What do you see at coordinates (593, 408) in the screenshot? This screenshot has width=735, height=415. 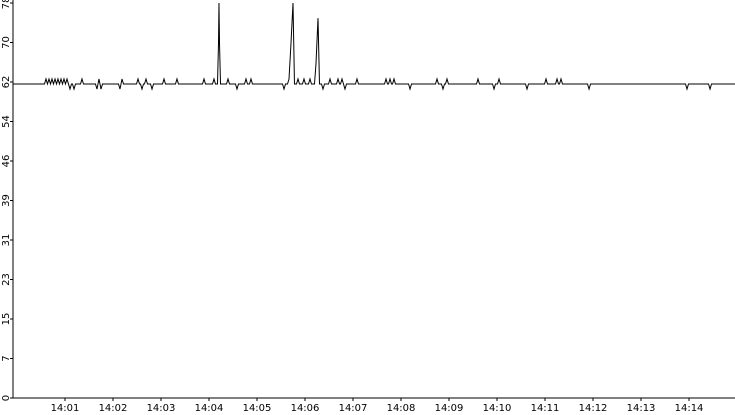 I see `x-tick-label: 14:12` at bounding box center [593, 408].